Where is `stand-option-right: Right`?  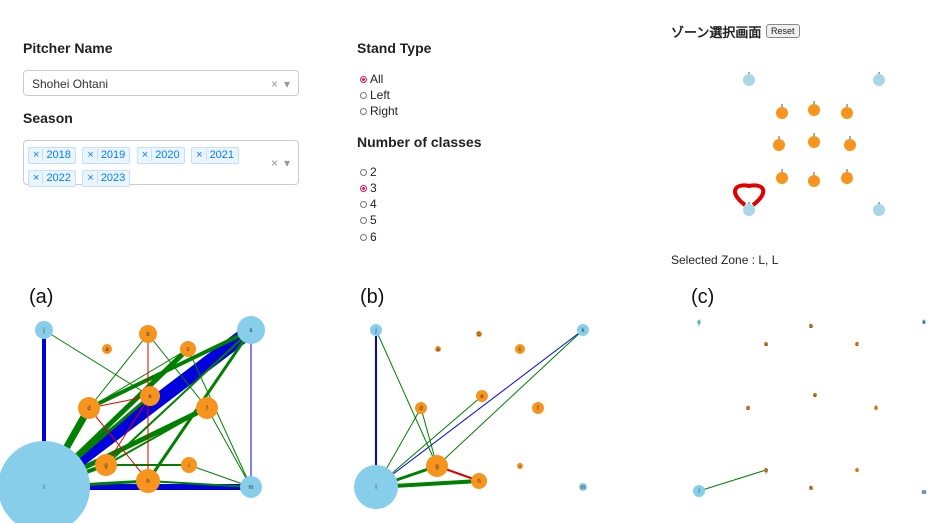
stand-option-right: Right is located at coordinates (379, 111).